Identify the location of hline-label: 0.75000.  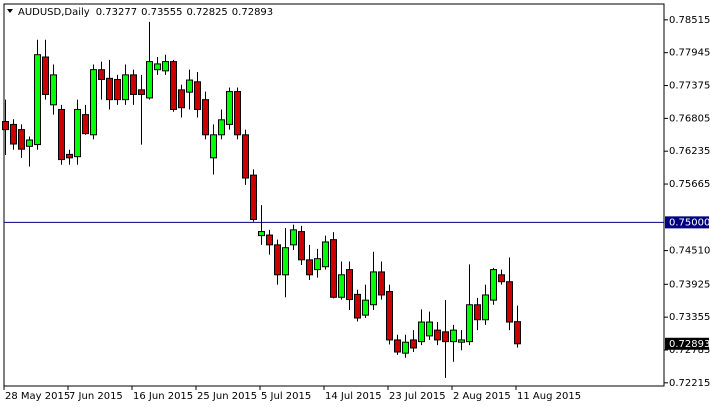
(689, 222).